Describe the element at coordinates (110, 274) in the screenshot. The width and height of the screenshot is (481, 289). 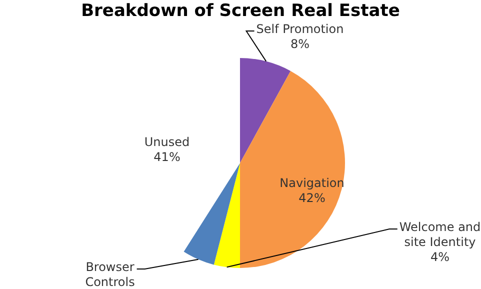
I see `slice-label: Browser Controls` at that location.